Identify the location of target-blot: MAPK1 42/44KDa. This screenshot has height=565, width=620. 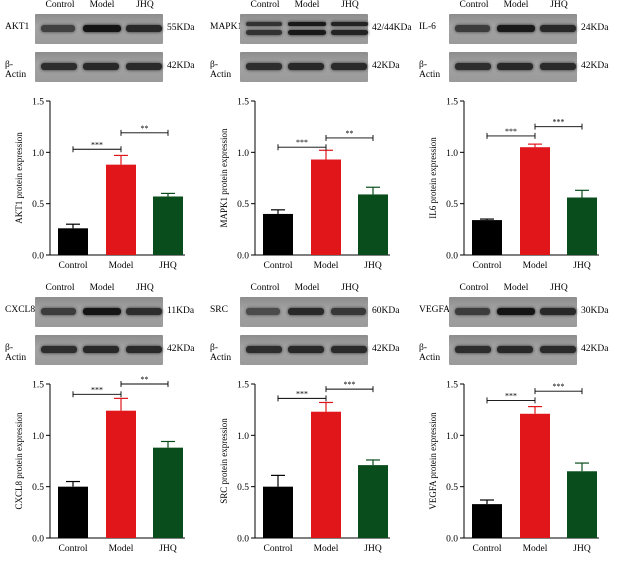
(311, 29).